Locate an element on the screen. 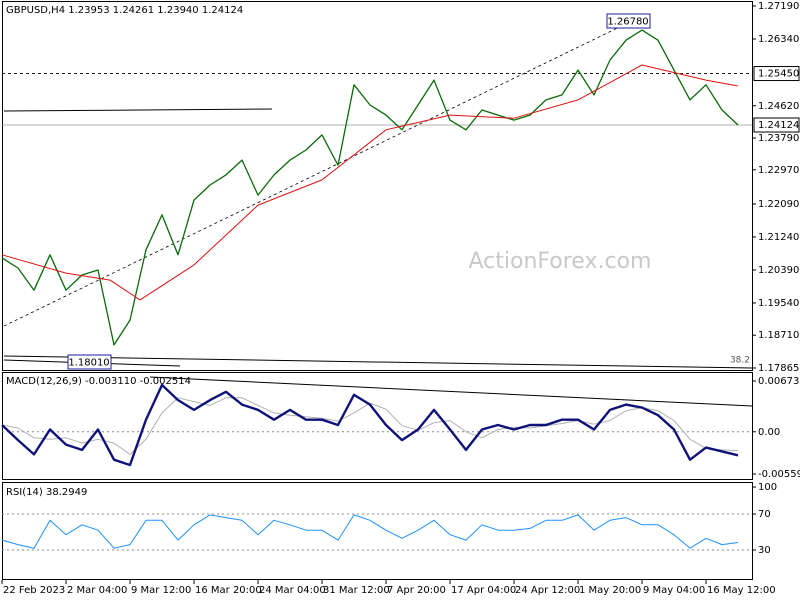 The width and height of the screenshot is (800, 600). watermark: ActionForex.com is located at coordinates (560, 261).